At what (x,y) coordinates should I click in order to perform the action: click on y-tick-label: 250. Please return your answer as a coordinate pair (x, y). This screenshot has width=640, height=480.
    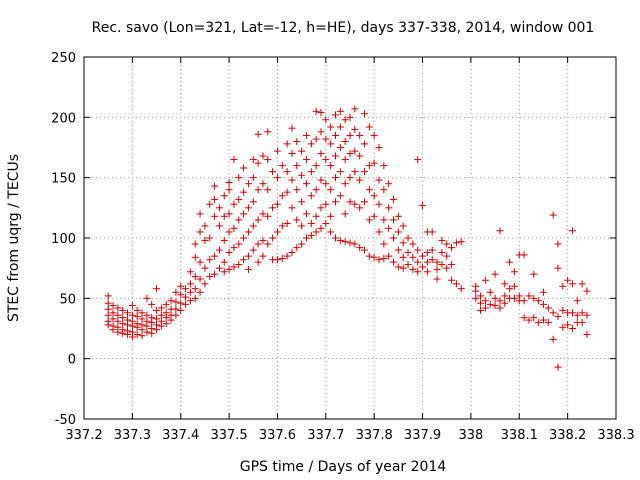
    Looking at the image, I should click on (63, 58).